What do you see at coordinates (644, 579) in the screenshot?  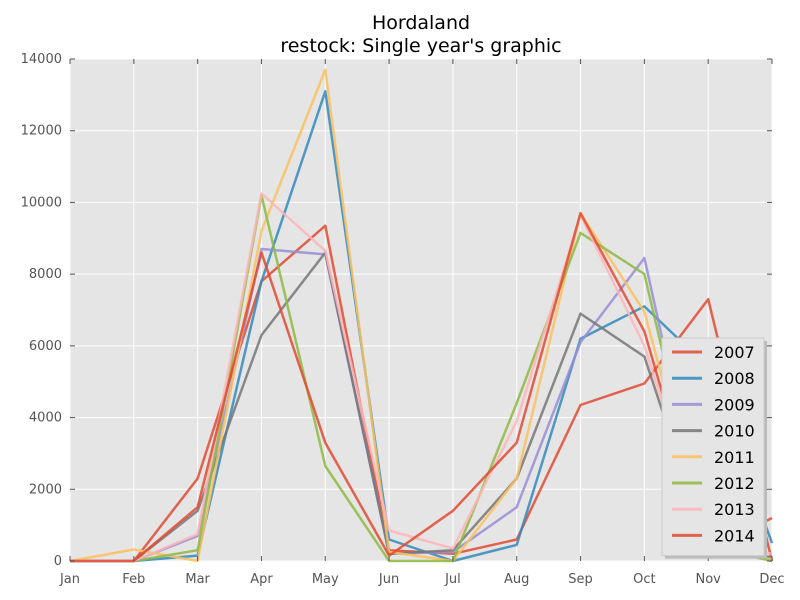 I see `x-tick-label: Oct` at bounding box center [644, 579].